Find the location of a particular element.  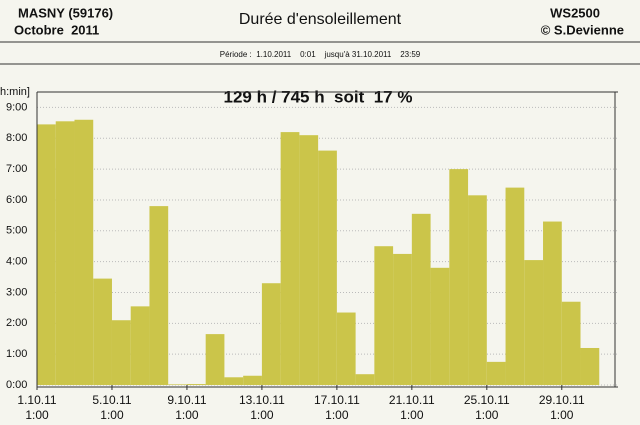

month: Octobre 2011 is located at coordinates (56, 29).